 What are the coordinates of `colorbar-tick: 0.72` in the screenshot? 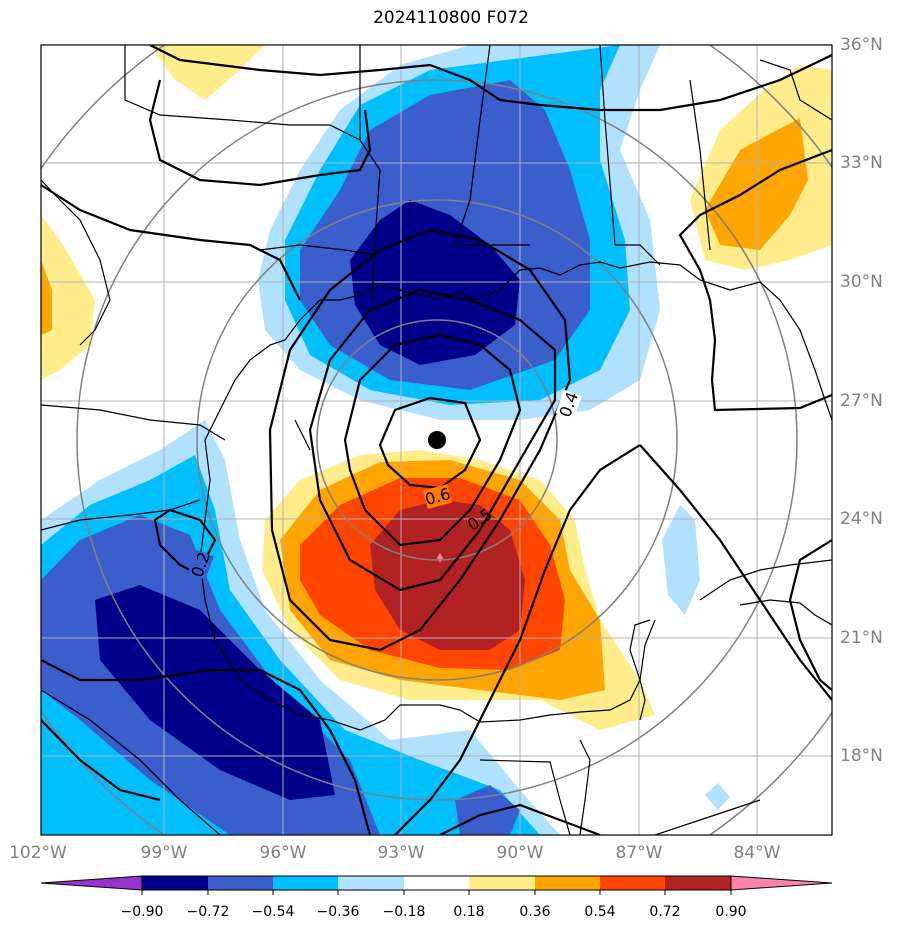 It's located at (665, 912).